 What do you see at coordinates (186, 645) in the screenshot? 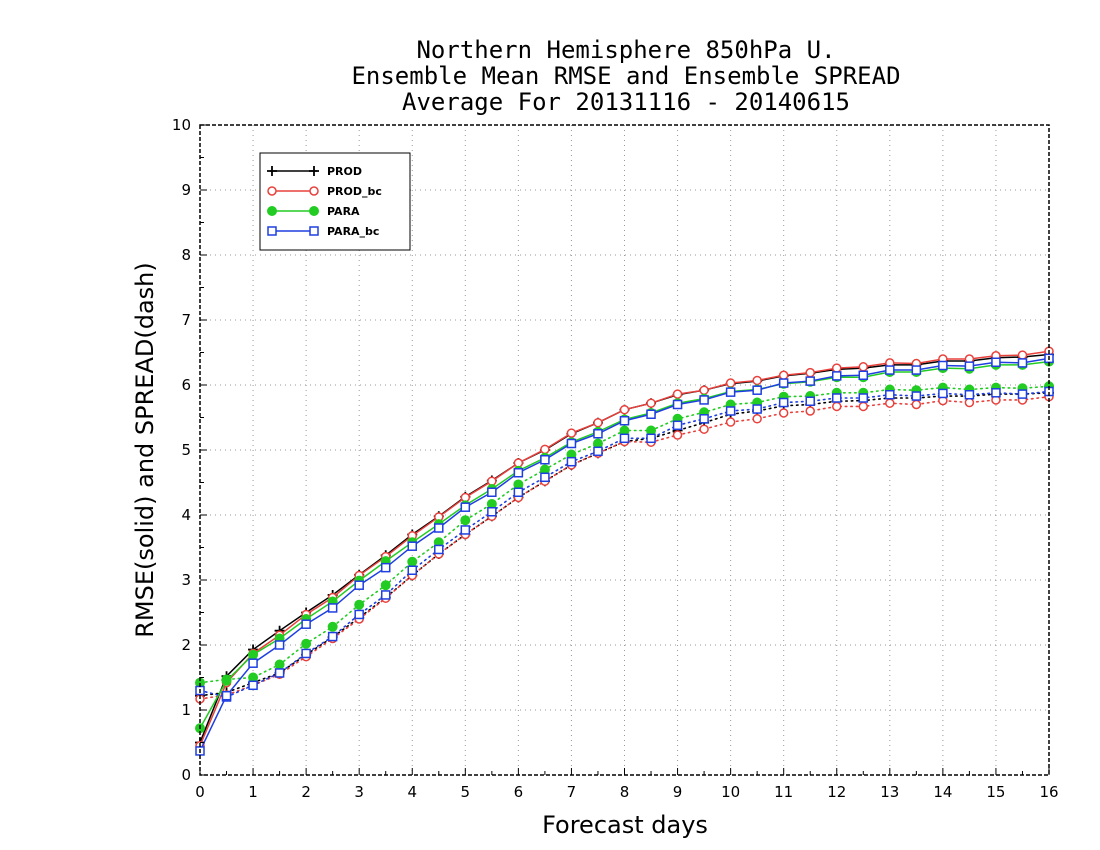
I see `y-tick-label: 2` at bounding box center [186, 645].